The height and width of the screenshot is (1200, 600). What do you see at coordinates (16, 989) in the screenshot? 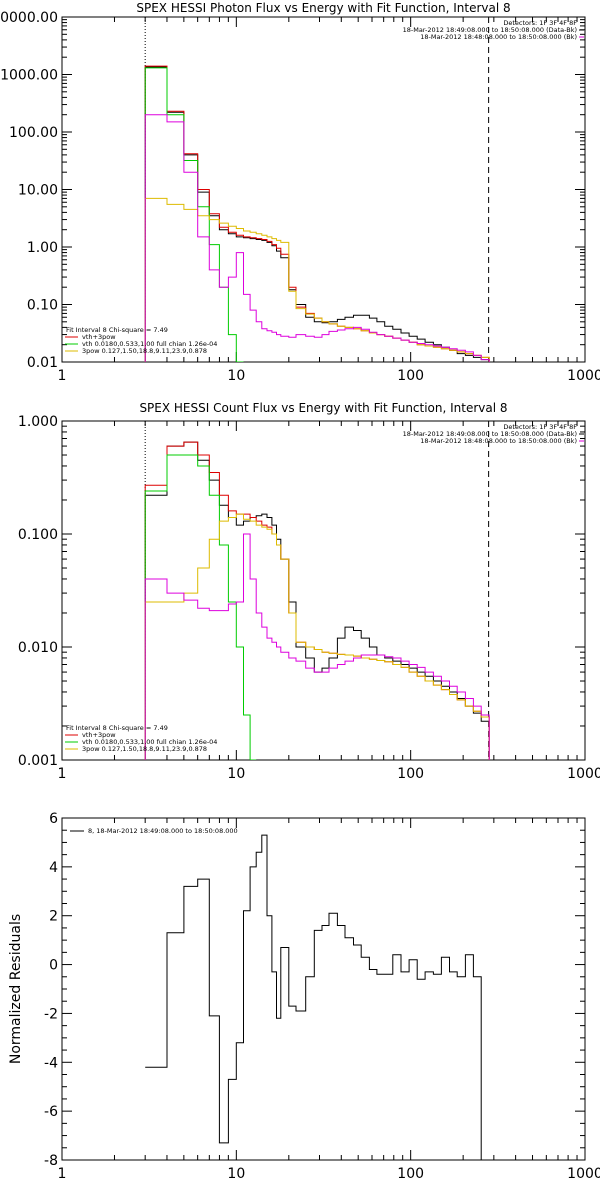
I see `y-axis-label: Normalized Residuals` at bounding box center [16, 989].